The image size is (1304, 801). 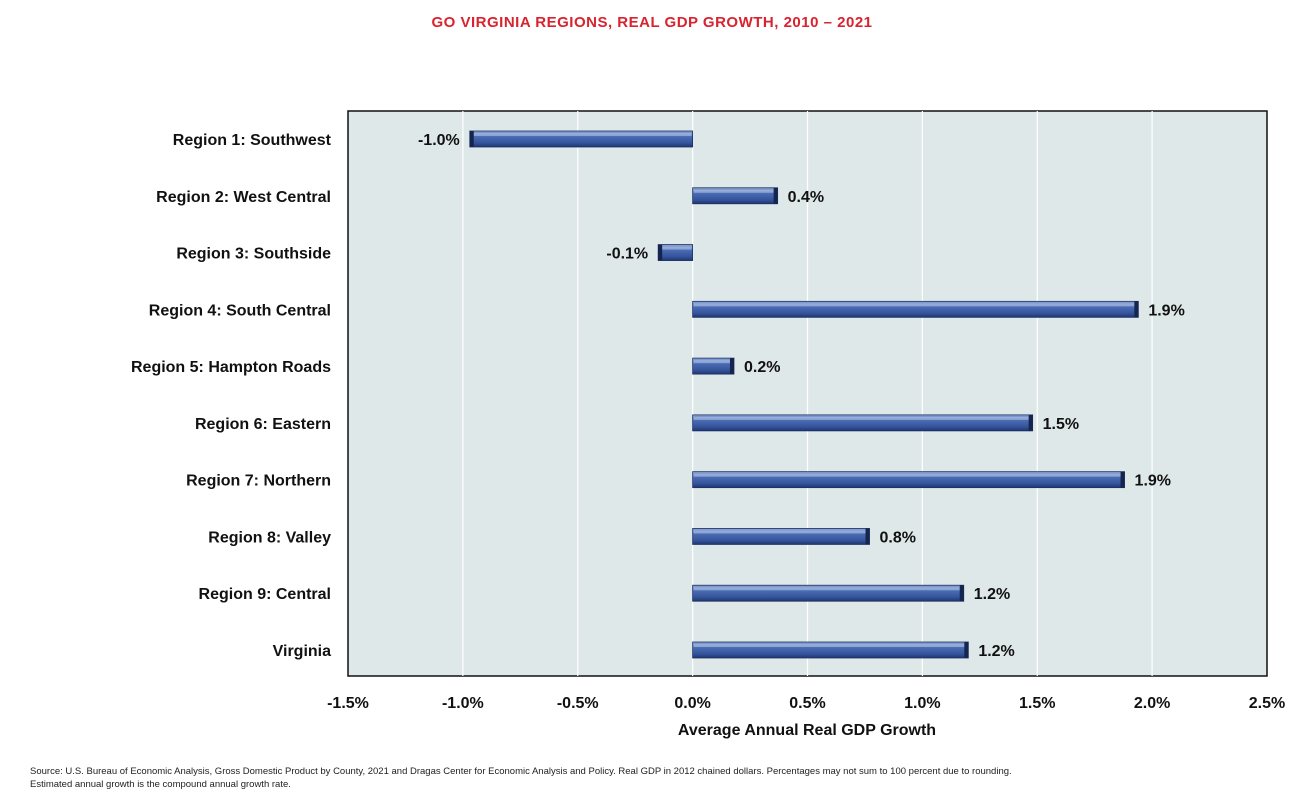 I want to click on data-label: -0.1%, so click(x=627, y=254).